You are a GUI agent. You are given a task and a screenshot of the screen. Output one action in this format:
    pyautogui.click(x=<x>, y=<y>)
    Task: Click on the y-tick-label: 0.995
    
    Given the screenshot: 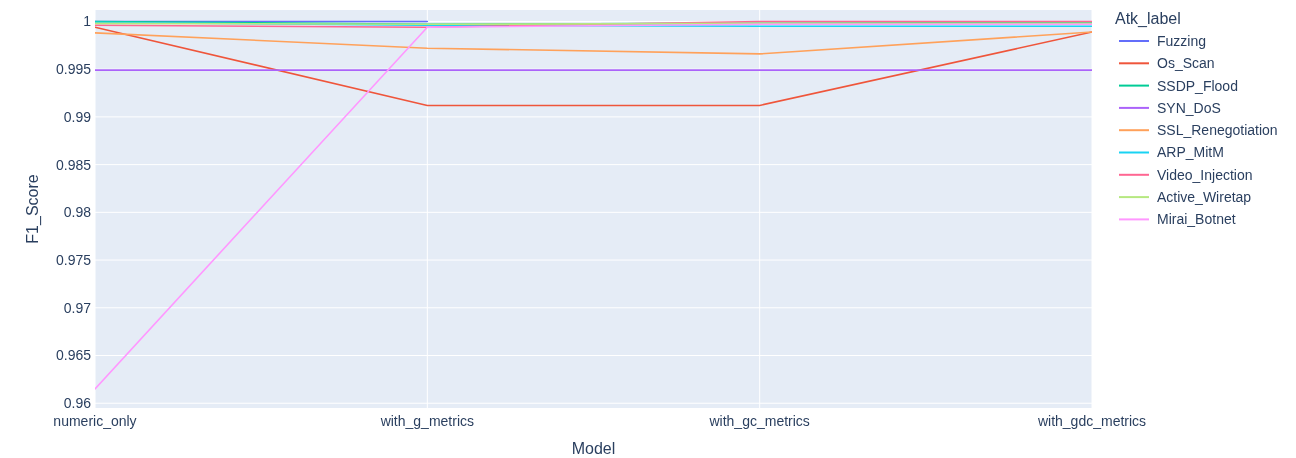 What is the action you would take?
    pyautogui.click(x=73, y=69)
    